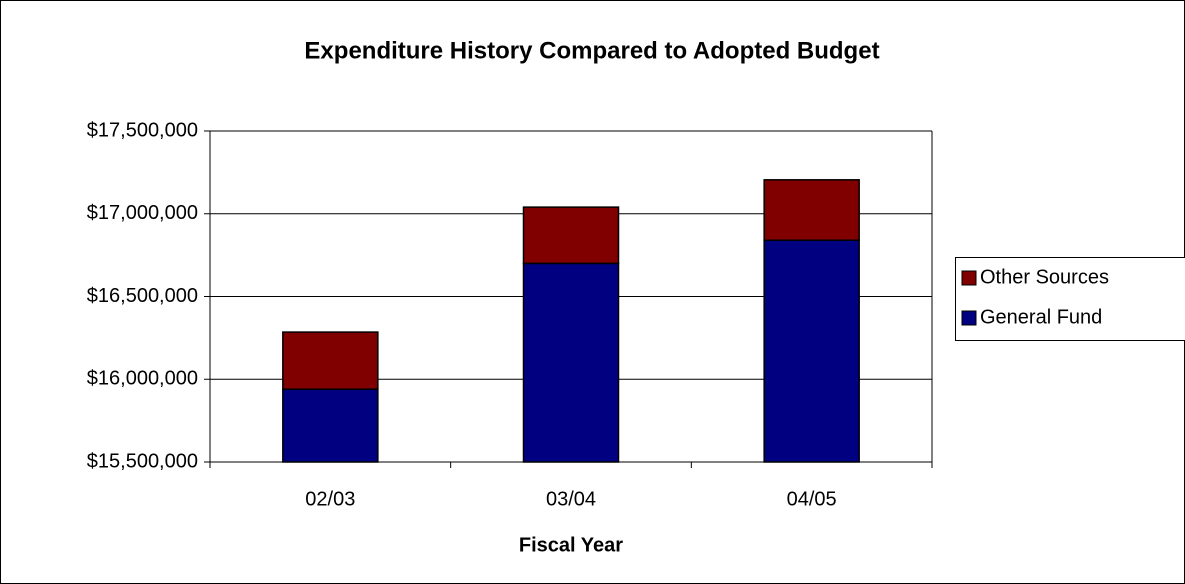  What do you see at coordinates (1044, 277) in the screenshot?
I see `legend-label: Other Sources` at bounding box center [1044, 277].